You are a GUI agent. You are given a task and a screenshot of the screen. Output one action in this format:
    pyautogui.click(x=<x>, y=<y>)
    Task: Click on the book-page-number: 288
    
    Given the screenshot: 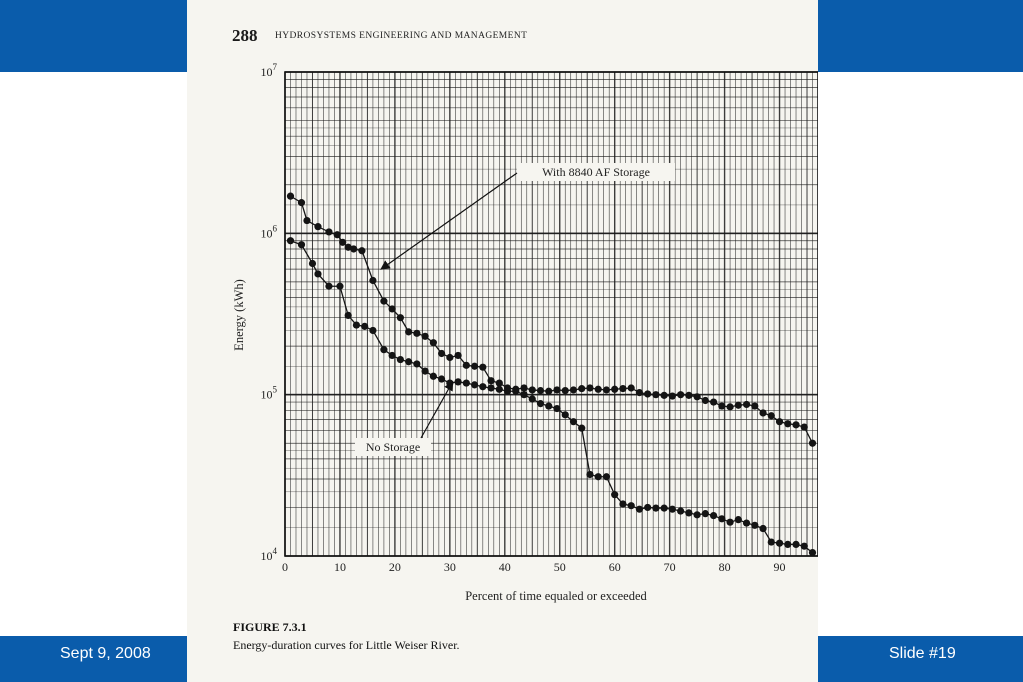 What is the action you would take?
    pyautogui.click(x=245, y=35)
    